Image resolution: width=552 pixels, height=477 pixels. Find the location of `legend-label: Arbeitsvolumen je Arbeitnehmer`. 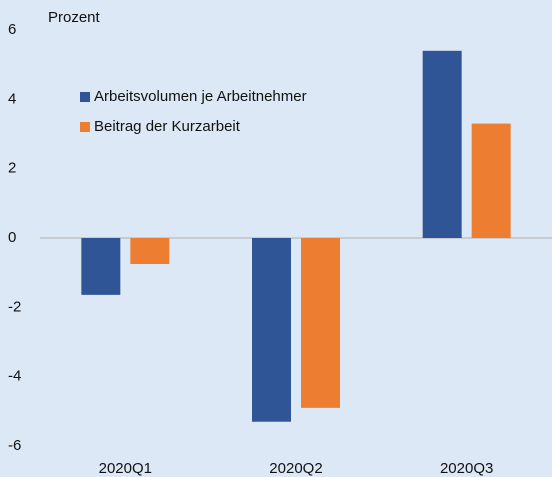

legend-label: Arbeitsvolumen je Arbeitnehmer is located at coordinates (200, 96).